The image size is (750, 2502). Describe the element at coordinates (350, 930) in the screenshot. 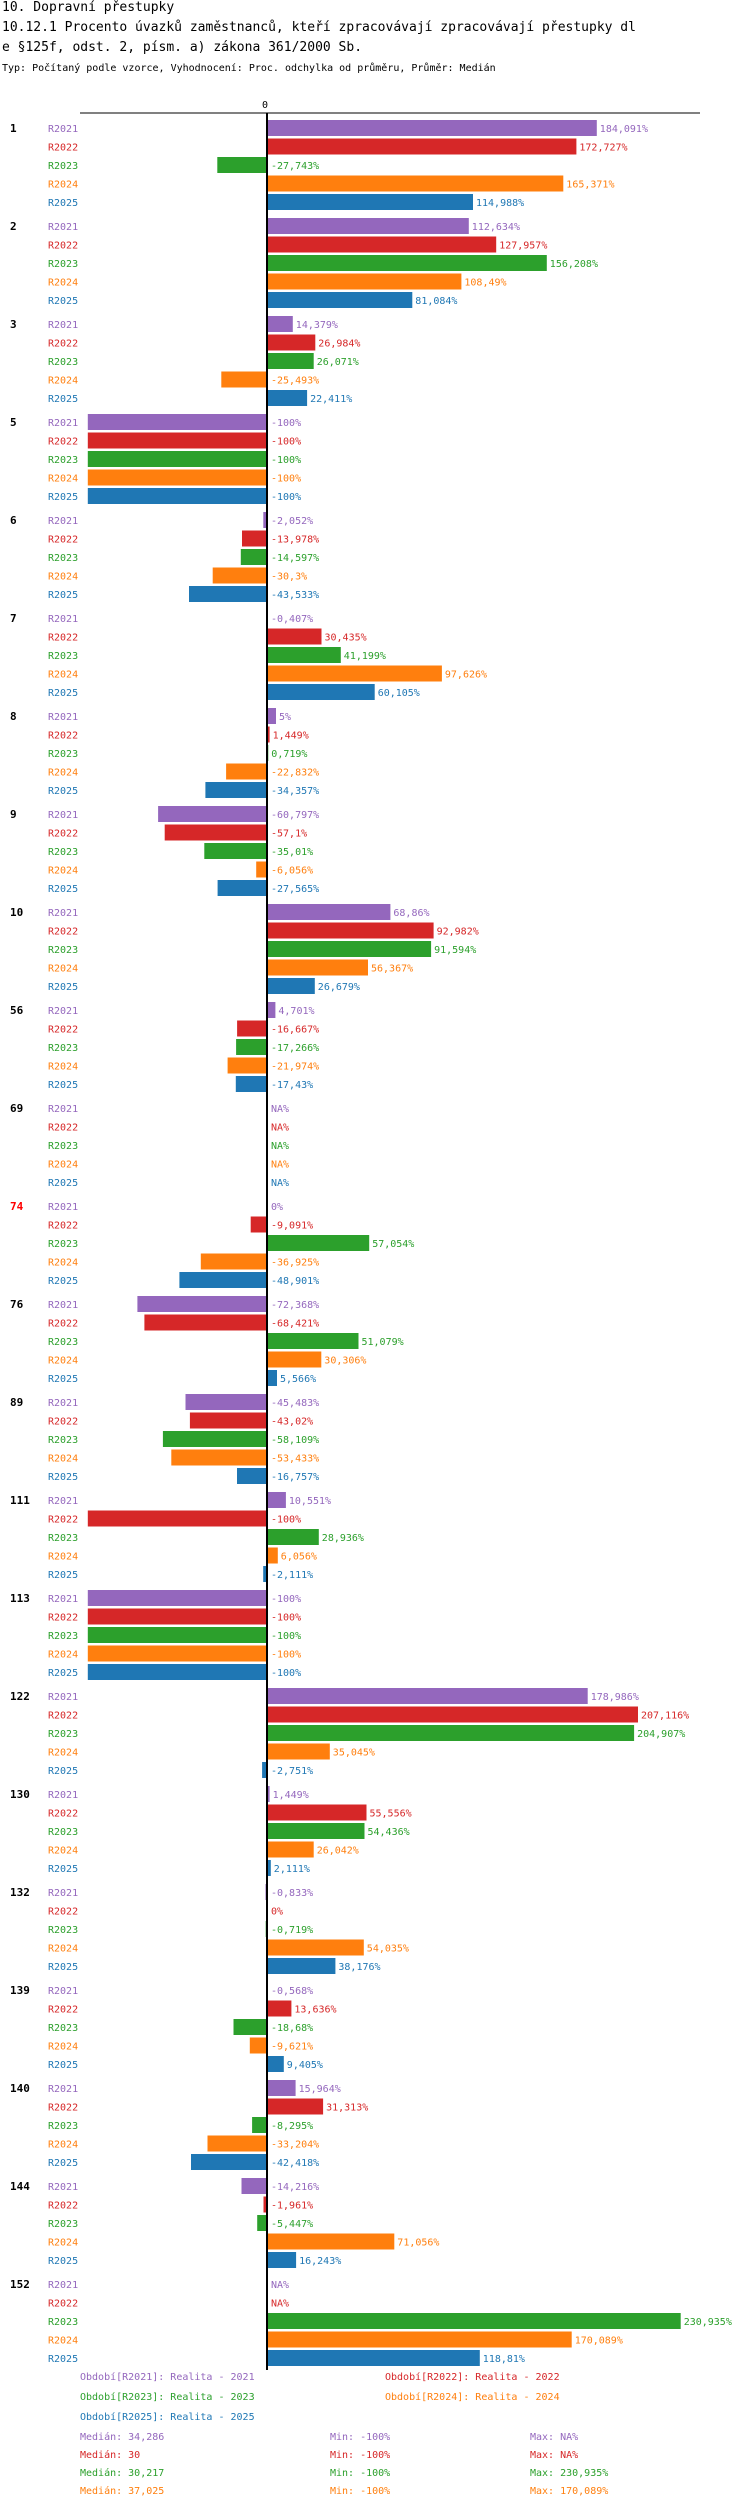

I see `bar-10-r2022` at that location.